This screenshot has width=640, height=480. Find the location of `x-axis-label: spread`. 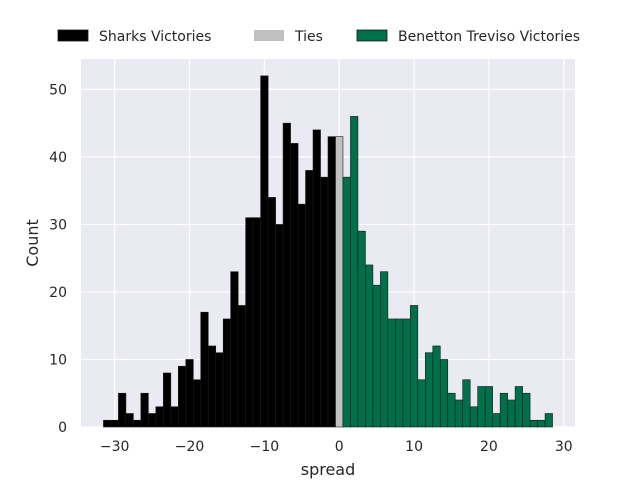

x-axis-label: spread is located at coordinates (328, 469).